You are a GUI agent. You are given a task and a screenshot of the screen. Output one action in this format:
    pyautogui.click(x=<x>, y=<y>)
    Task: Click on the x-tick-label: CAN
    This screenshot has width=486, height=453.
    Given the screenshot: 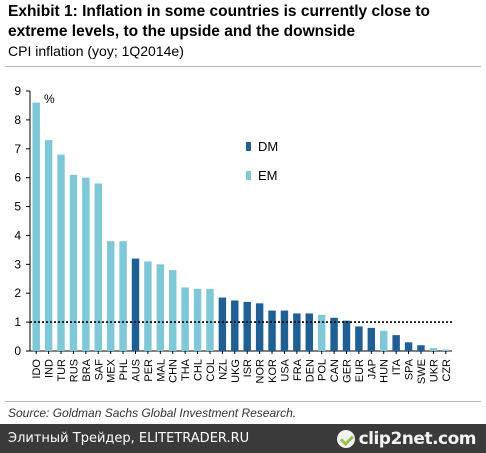 What is the action you would take?
    pyautogui.click(x=335, y=370)
    